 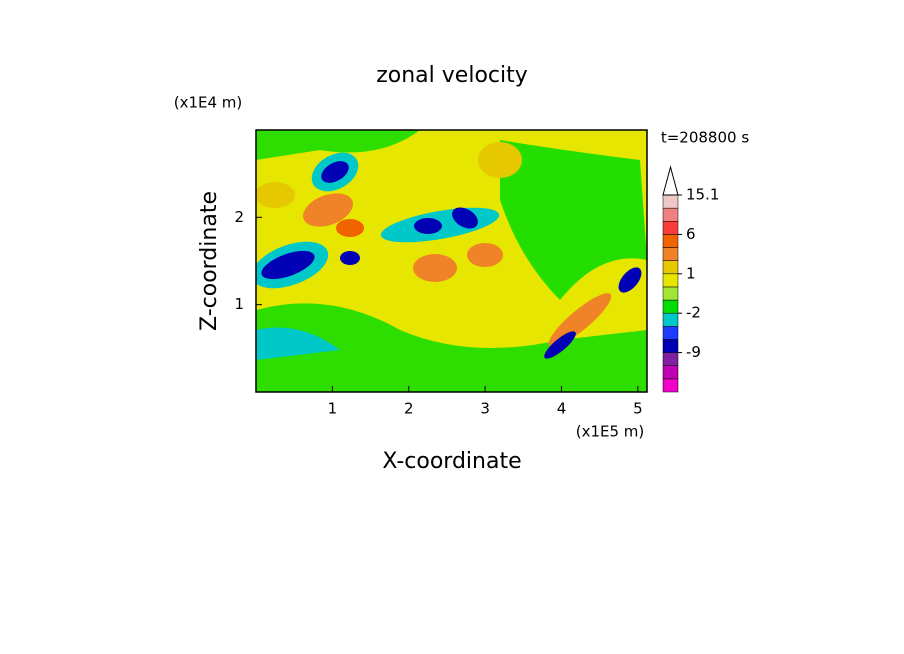 What do you see at coordinates (693, 352) in the screenshot?
I see `colorbar-label: -9` at bounding box center [693, 352].